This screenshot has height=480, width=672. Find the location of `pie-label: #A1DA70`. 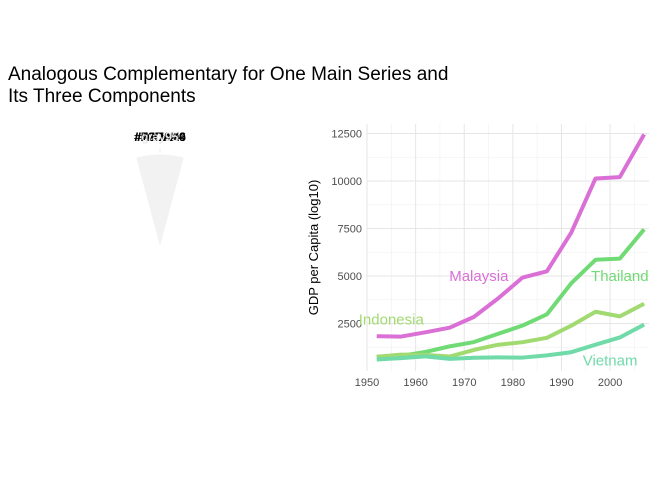

pie-label: #A1DA70 is located at coordinates (160, 137).